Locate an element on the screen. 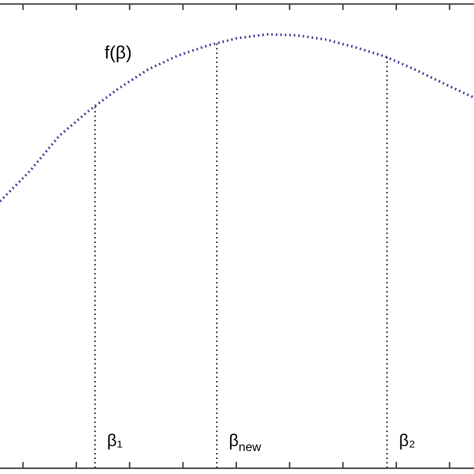  series-label: f(β) is located at coordinates (118, 52).